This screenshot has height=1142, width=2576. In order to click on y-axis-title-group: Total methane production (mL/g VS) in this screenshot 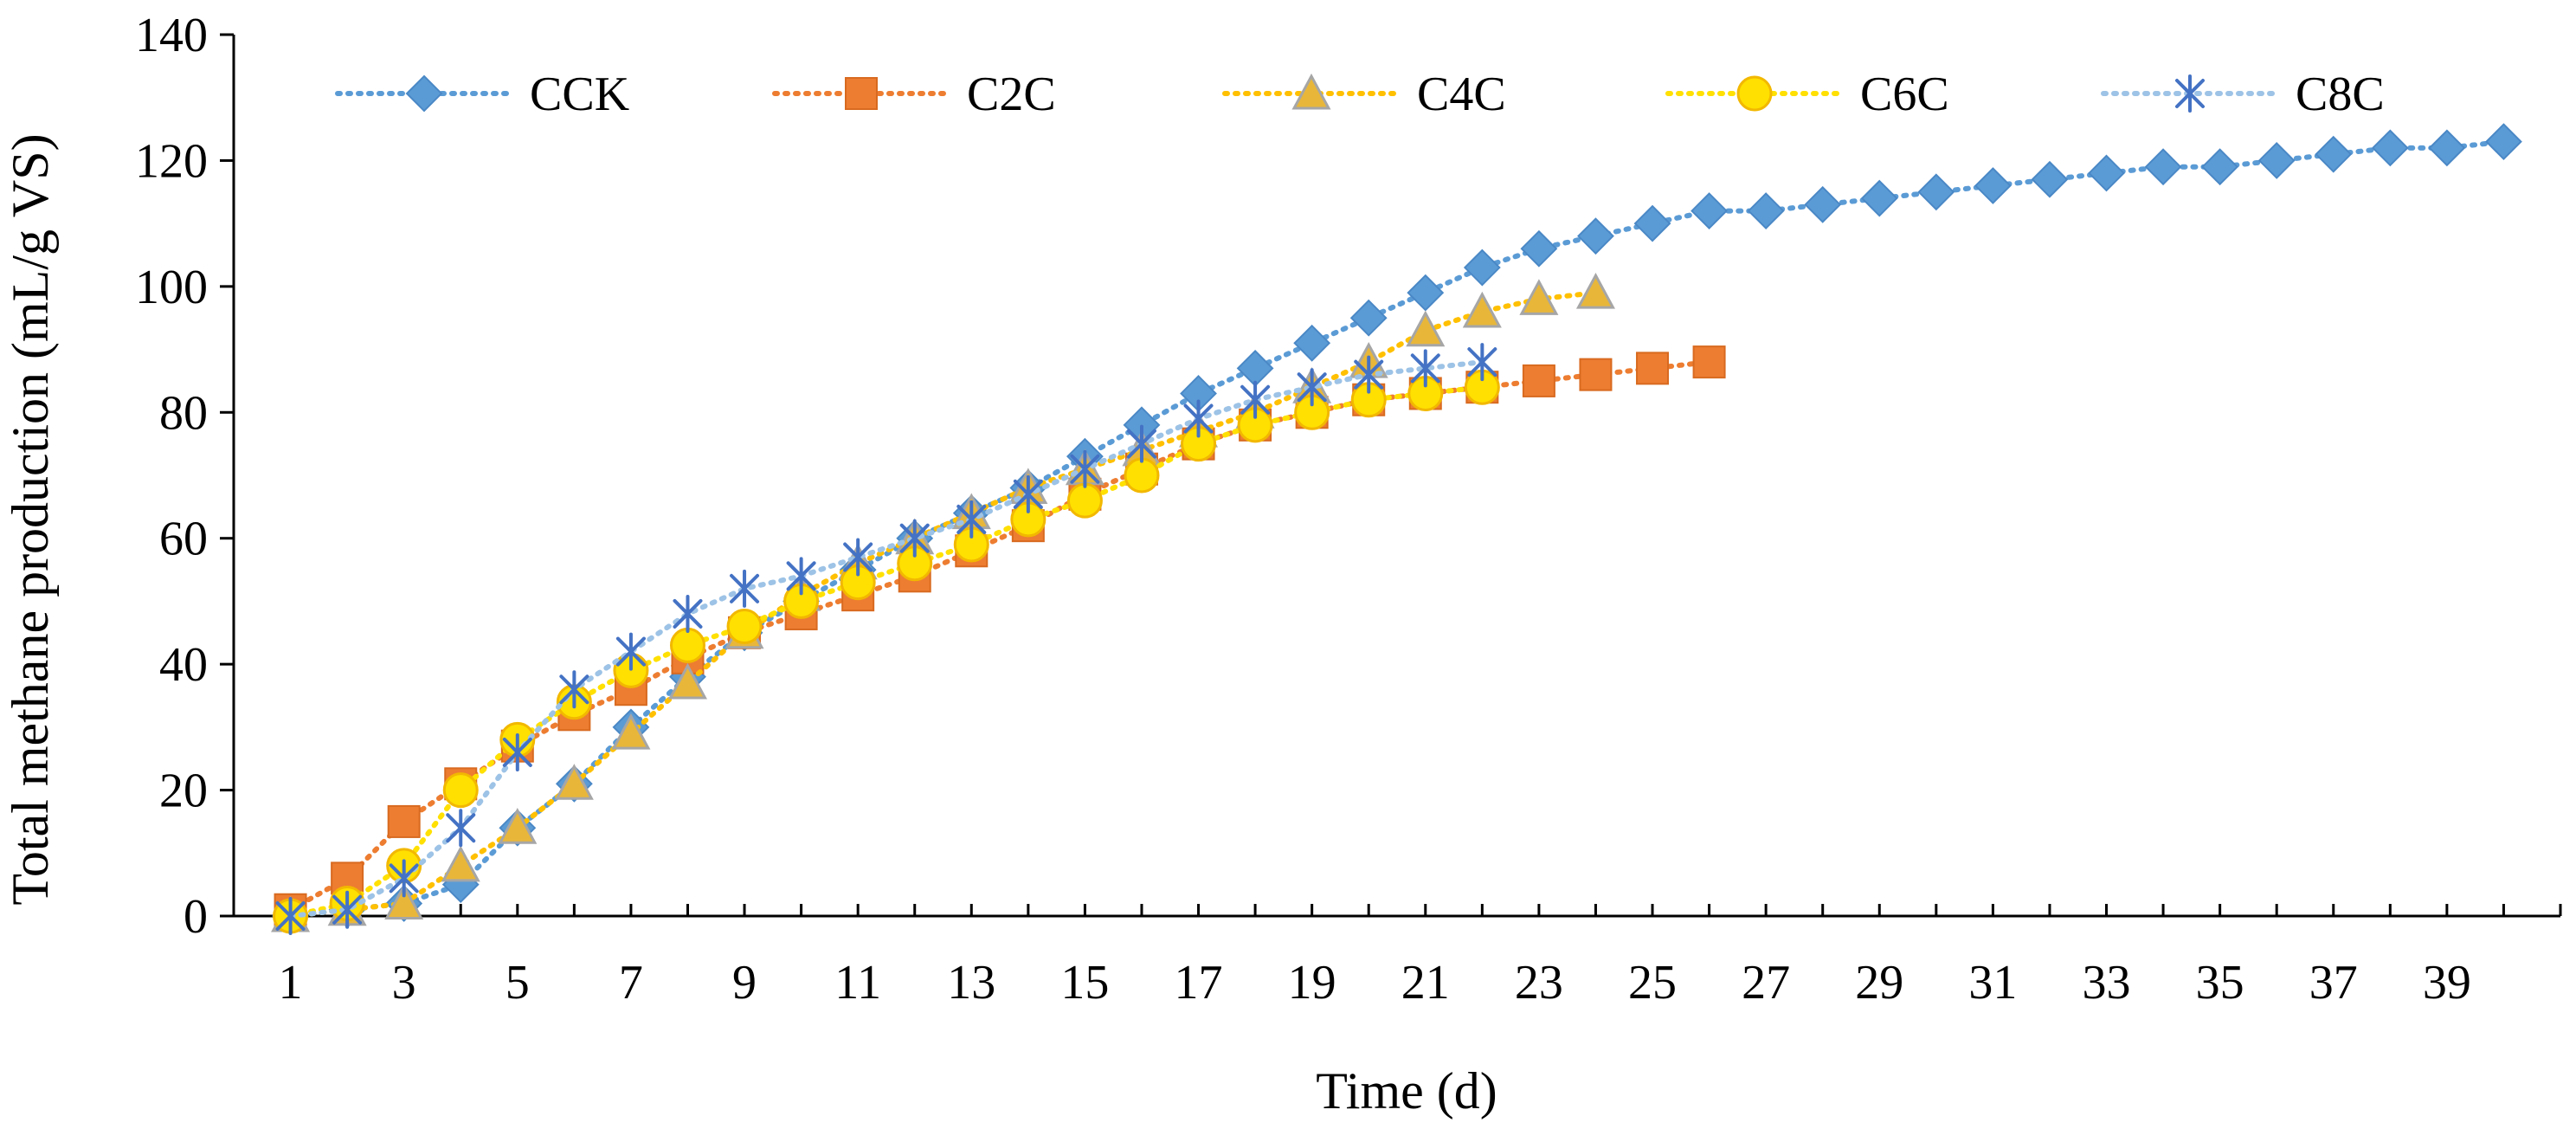, I will do `click(30, 519)`.